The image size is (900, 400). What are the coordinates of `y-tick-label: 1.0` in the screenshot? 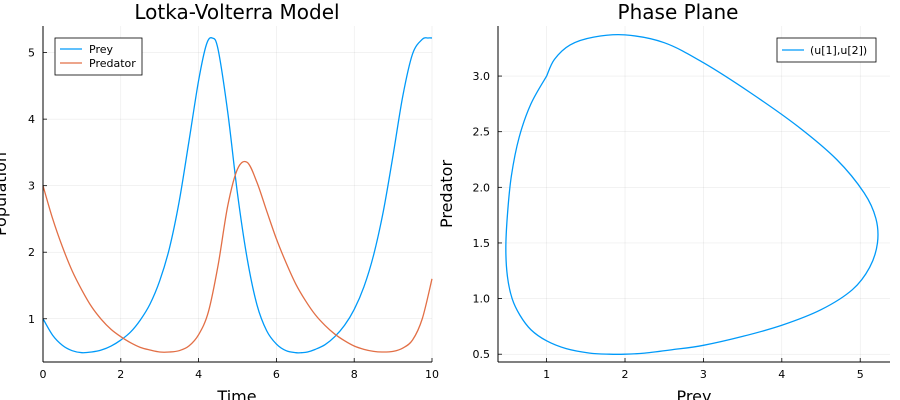 It's located at (482, 299).